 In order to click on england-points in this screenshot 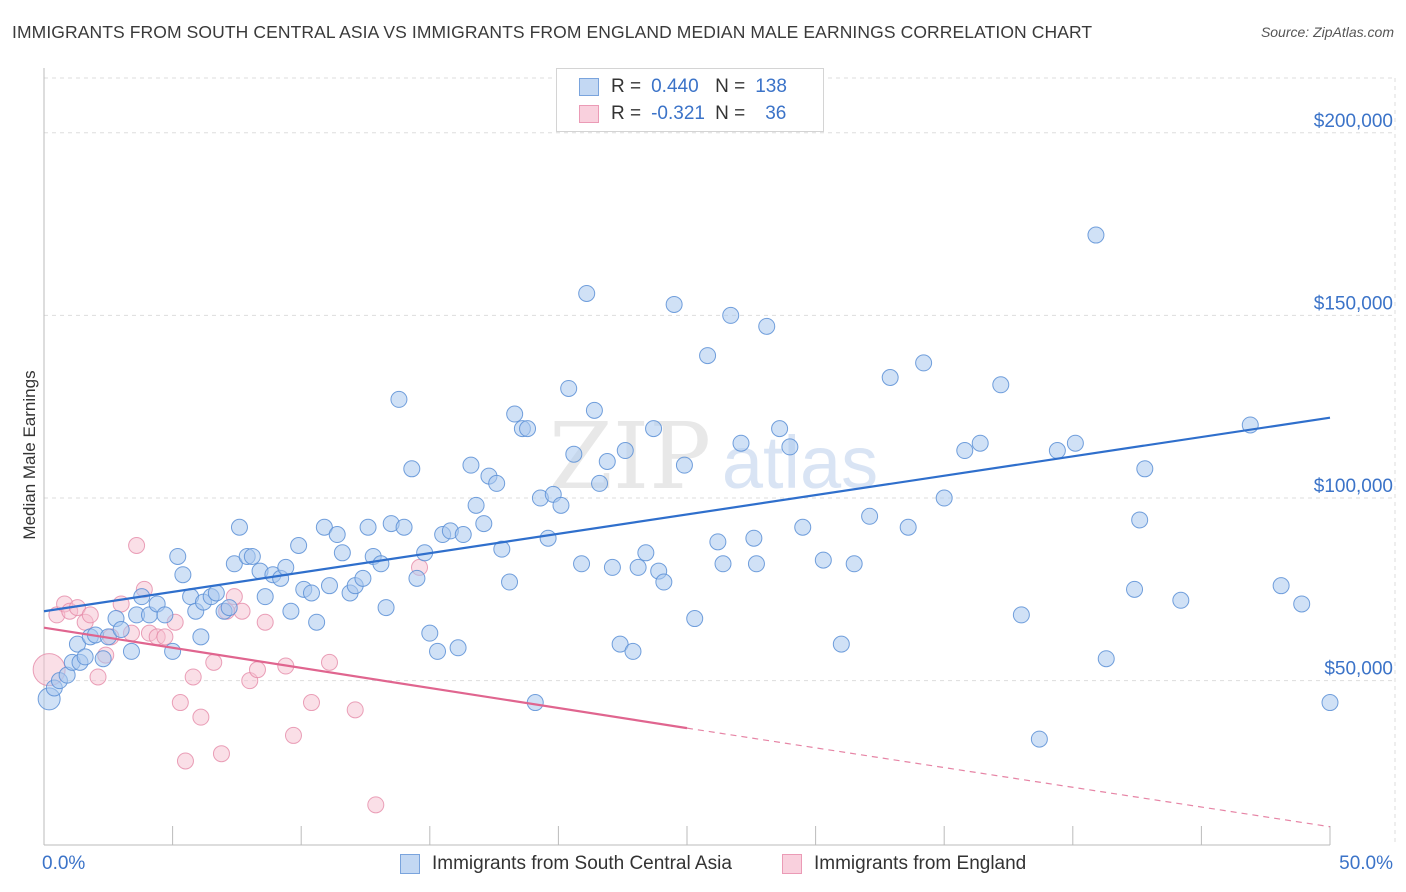, I will do `click(230, 675)`.